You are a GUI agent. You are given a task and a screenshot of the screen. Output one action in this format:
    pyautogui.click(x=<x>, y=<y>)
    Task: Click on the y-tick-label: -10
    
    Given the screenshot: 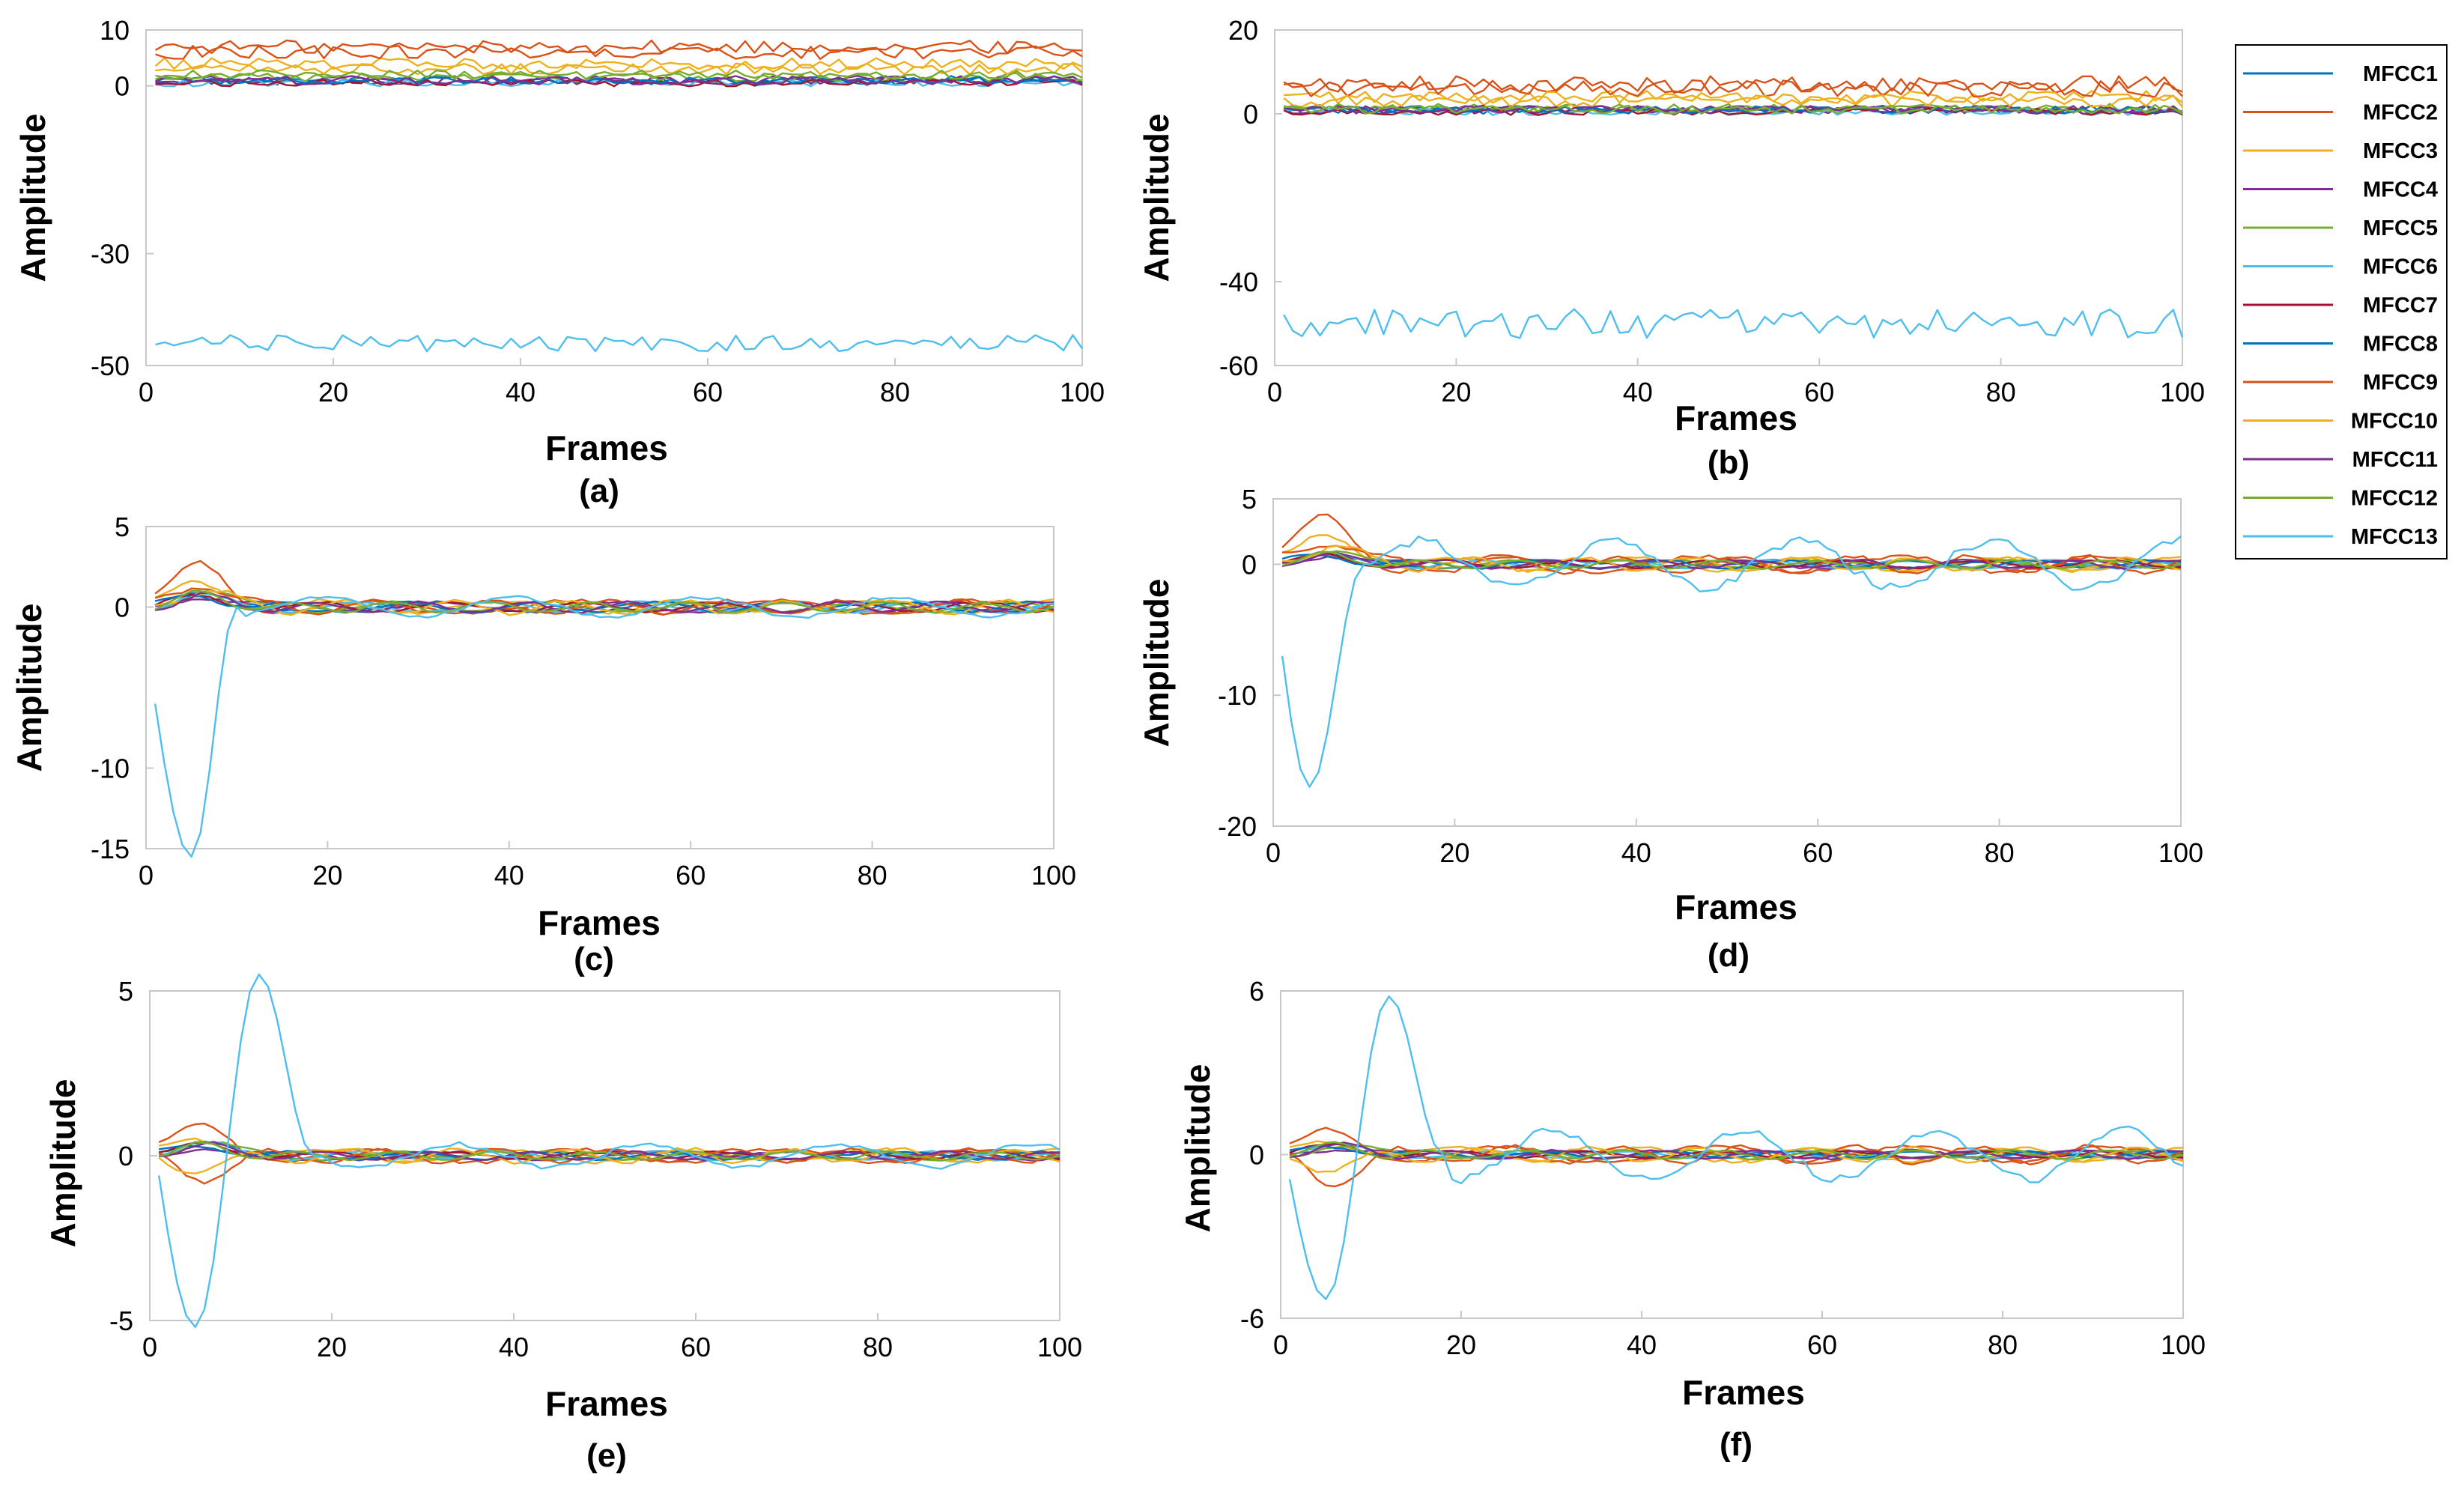 What is the action you would take?
    pyautogui.click(x=110, y=768)
    